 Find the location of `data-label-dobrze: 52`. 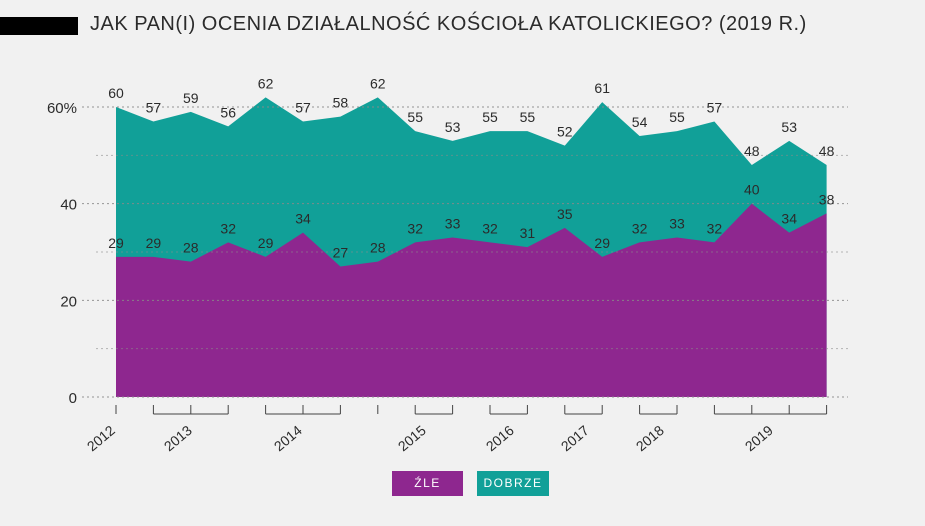

data-label-dobrze: 52 is located at coordinates (565, 132).